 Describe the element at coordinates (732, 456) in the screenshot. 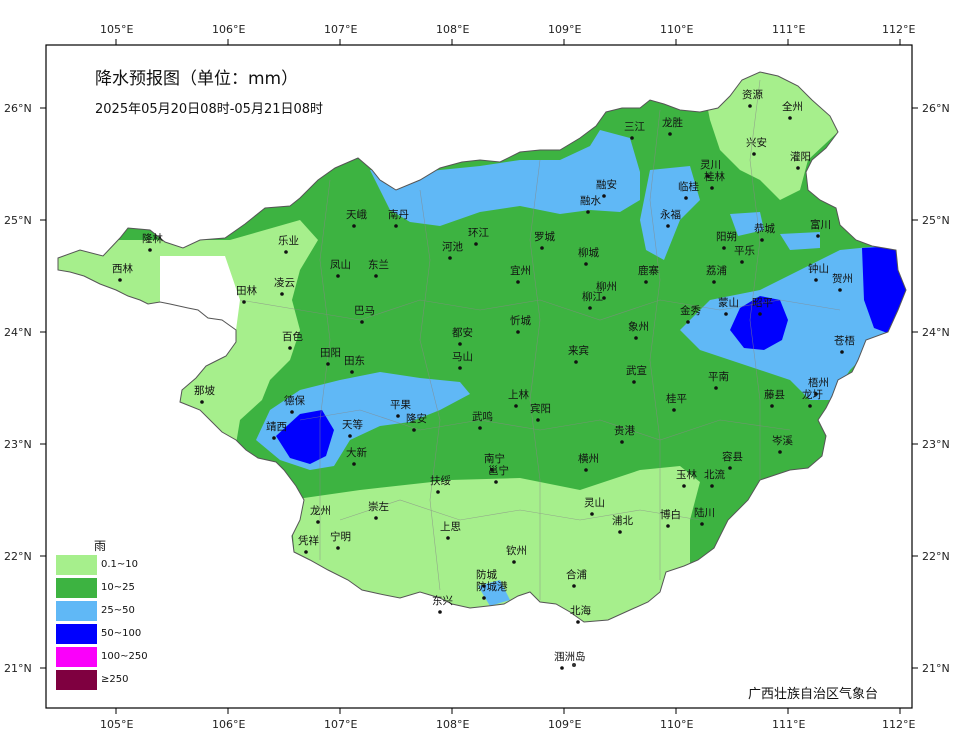

I see `city-label: 容县` at that location.